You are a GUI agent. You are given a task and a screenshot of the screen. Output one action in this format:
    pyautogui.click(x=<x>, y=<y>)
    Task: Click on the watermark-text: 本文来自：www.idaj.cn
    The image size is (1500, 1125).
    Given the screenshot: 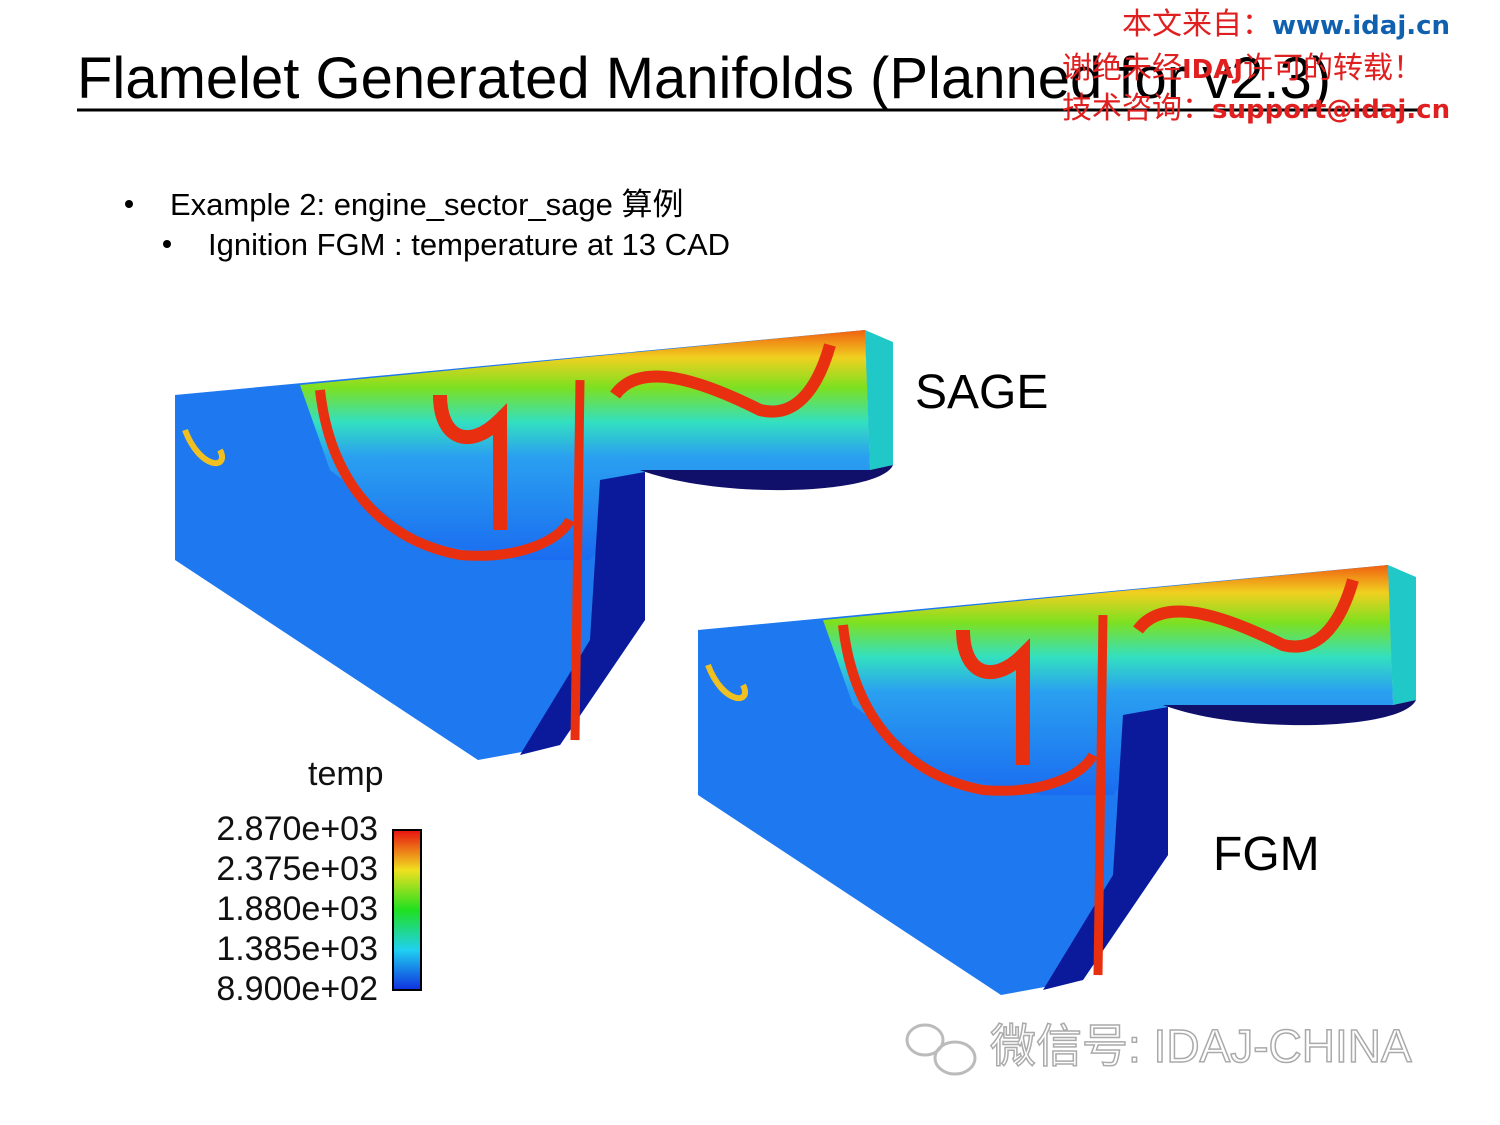 What is the action you would take?
    pyautogui.click(x=1286, y=24)
    